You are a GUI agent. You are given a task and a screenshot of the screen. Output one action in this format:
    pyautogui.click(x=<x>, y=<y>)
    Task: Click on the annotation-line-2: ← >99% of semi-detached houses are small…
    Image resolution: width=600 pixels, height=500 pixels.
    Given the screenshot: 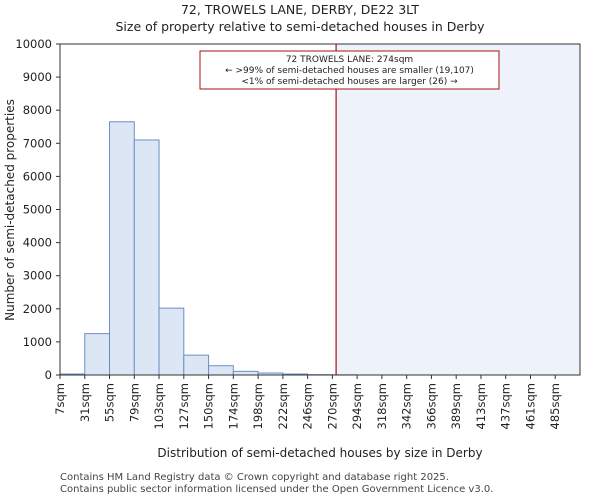 What is the action you would take?
    pyautogui.click(x=349, y=71)
    